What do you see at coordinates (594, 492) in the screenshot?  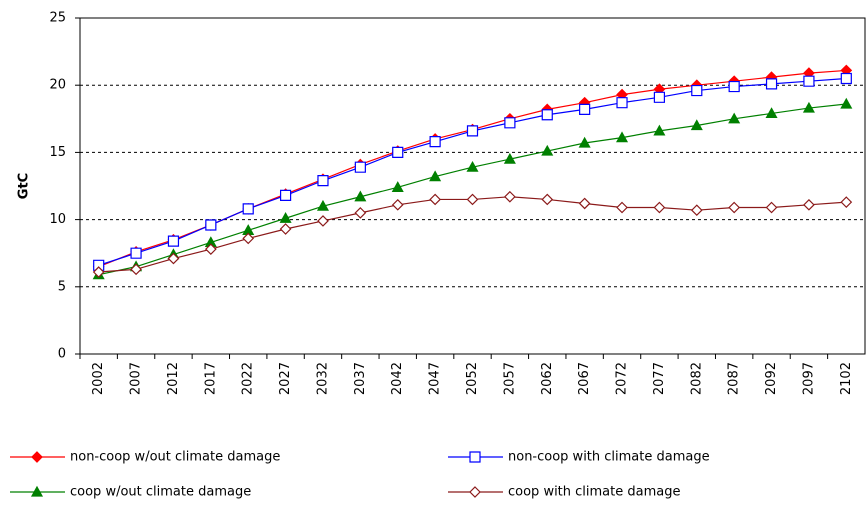 I see `legend-label: coop with climate damage` at bounding box center [594, 492].